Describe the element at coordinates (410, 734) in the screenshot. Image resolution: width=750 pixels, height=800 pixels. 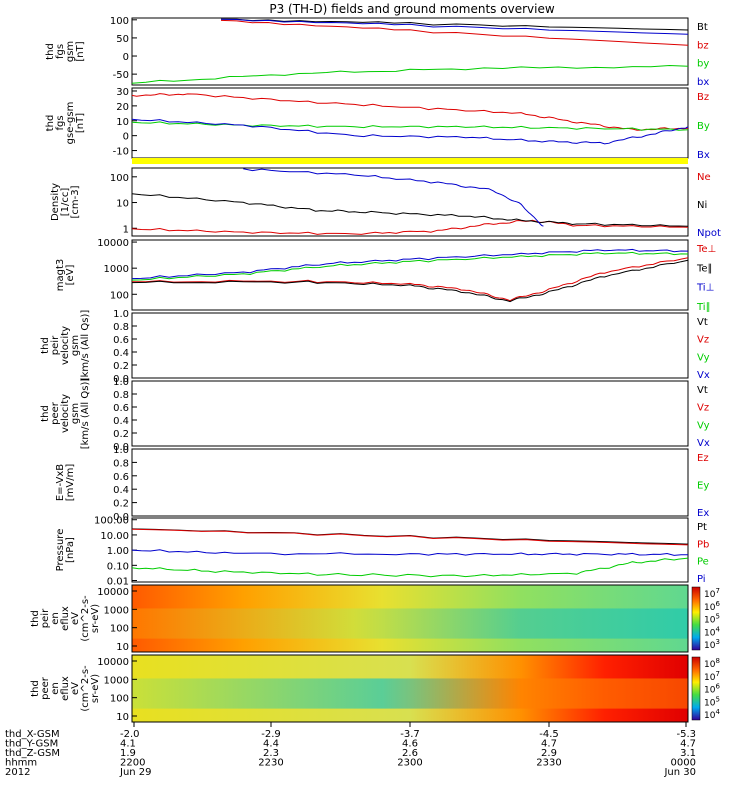
I see `x-row-value: -3.7` at that location.